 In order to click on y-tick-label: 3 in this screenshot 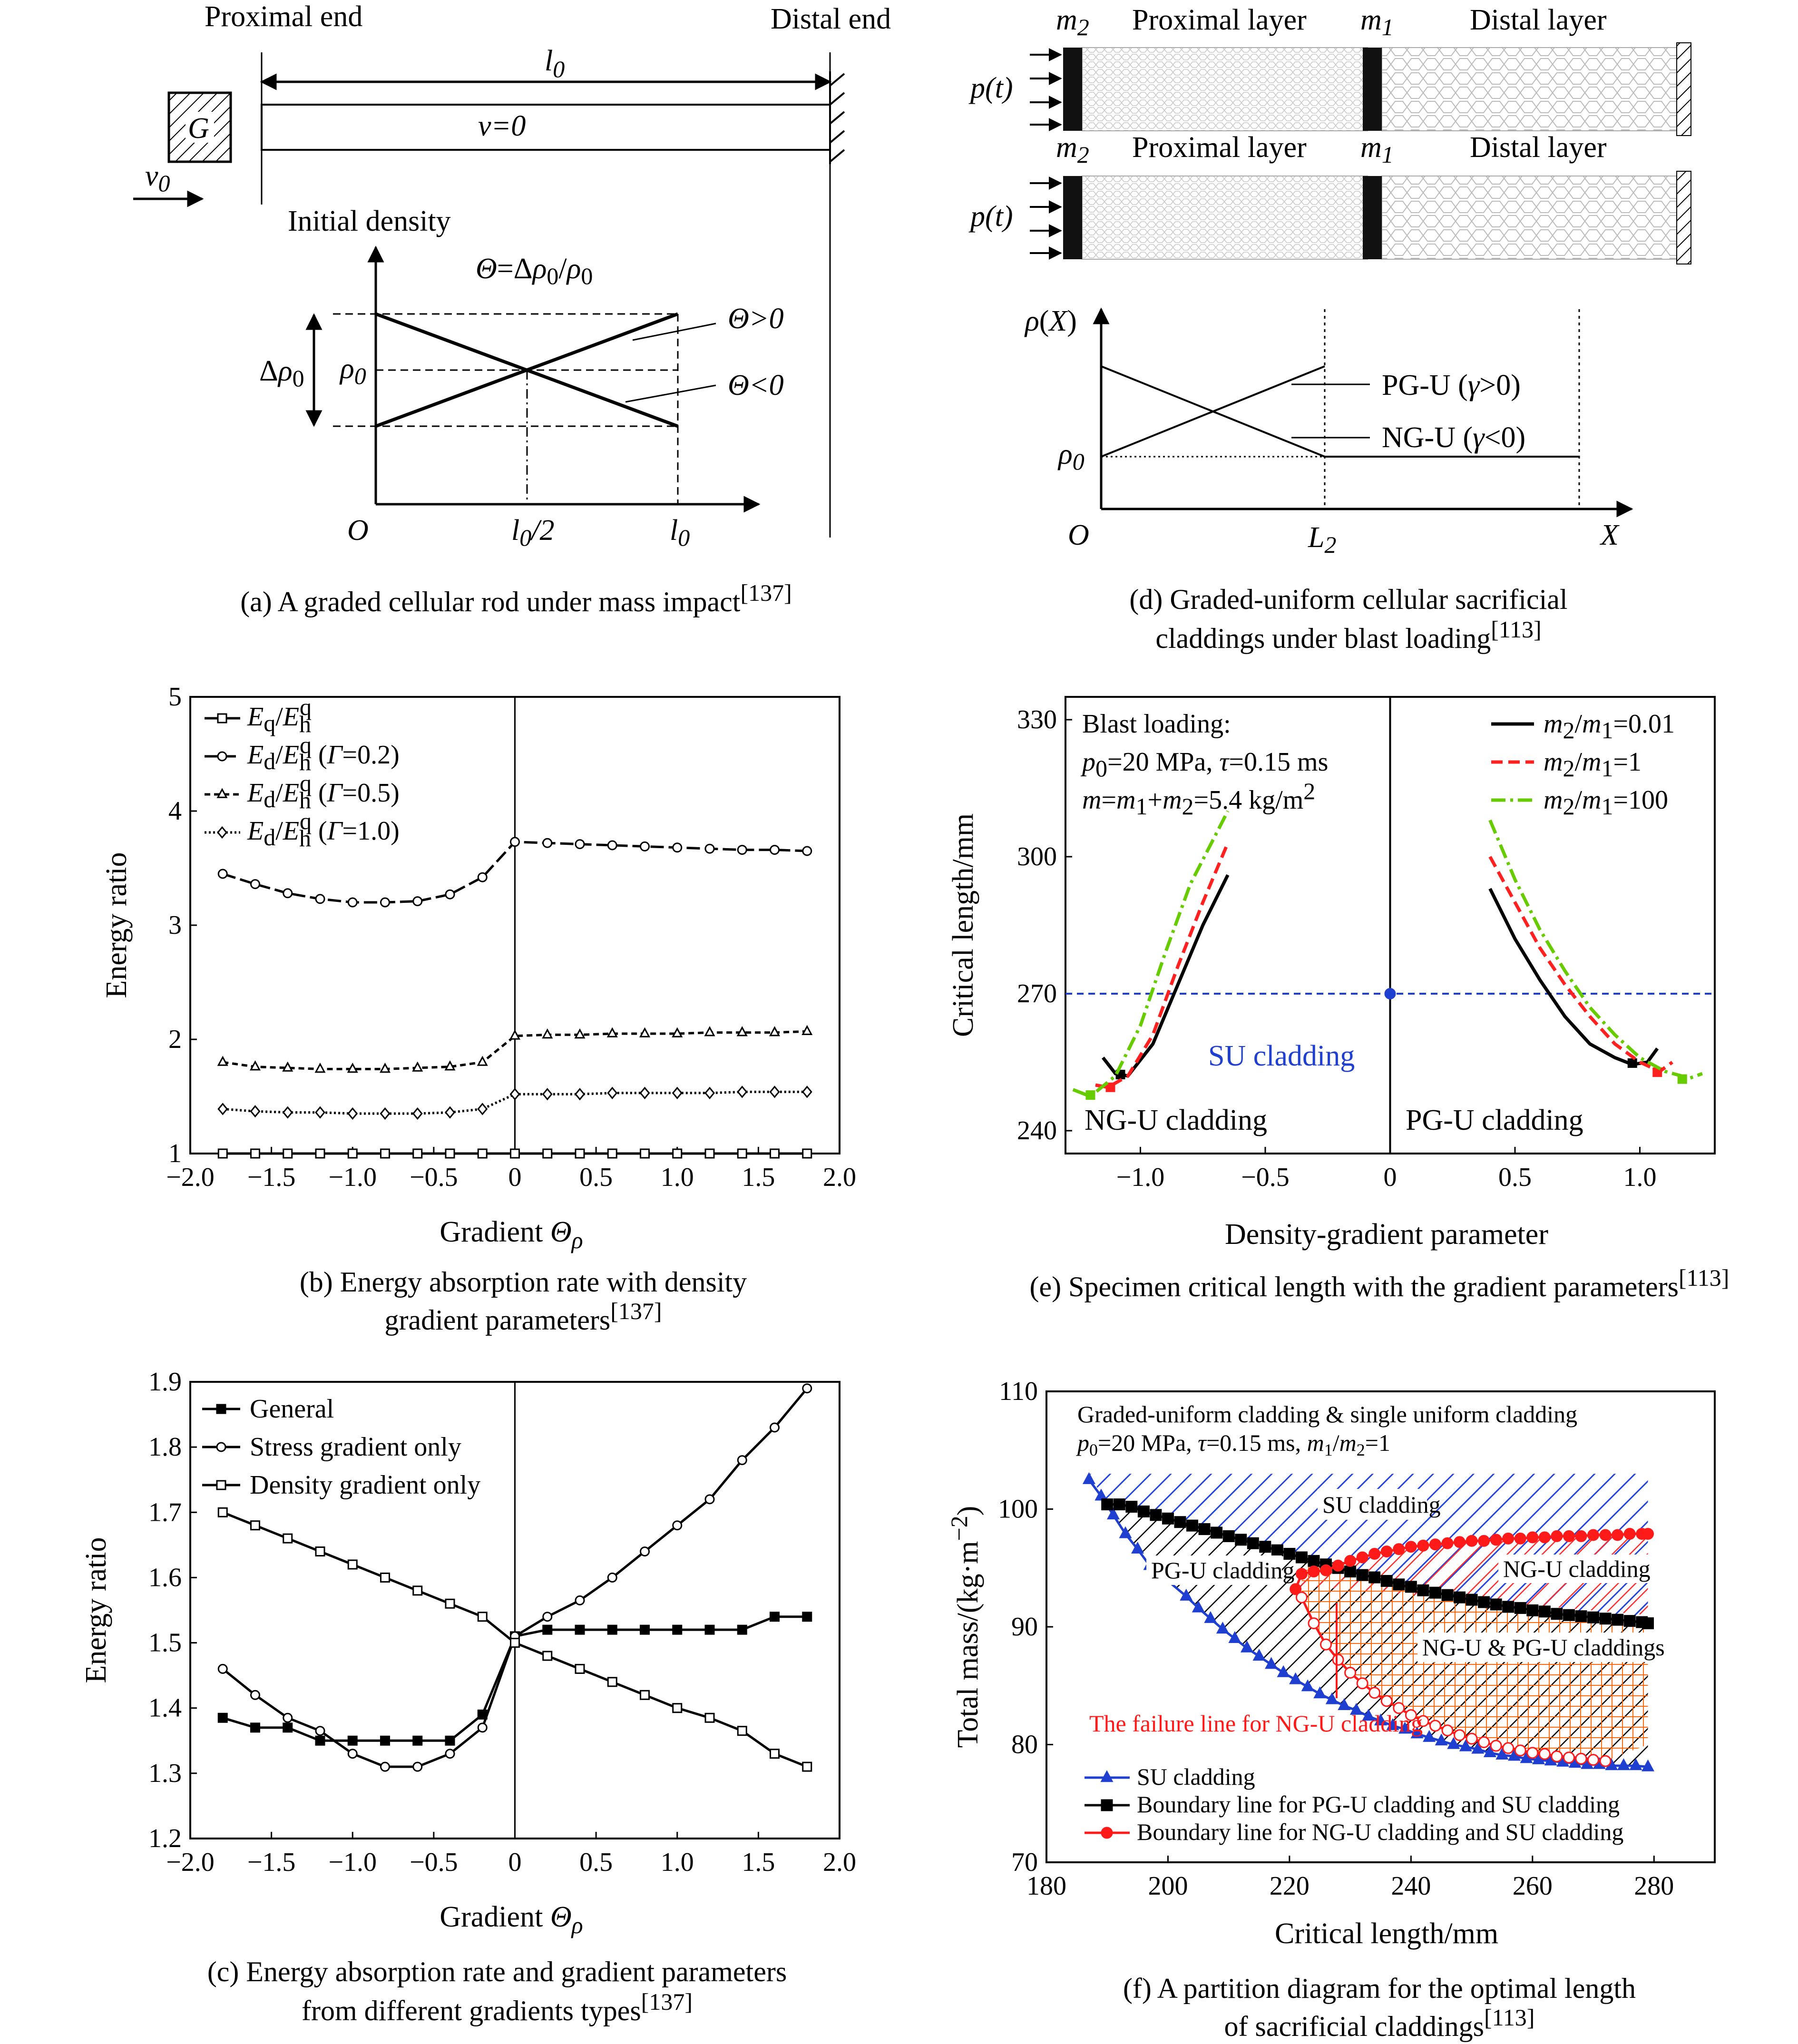, I will do `click(175, 925)`.